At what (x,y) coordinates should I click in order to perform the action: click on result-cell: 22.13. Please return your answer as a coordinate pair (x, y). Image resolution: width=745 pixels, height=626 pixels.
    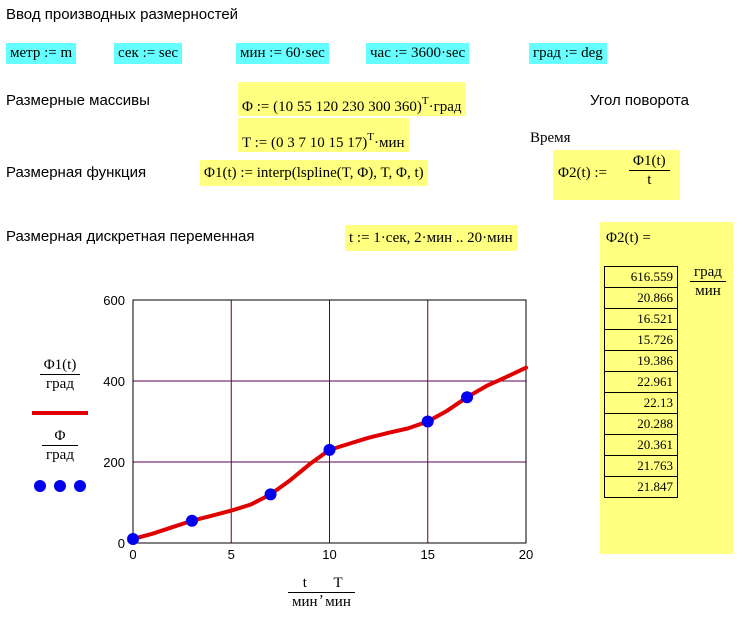
    Looking at the image, I should click on (641, 403).